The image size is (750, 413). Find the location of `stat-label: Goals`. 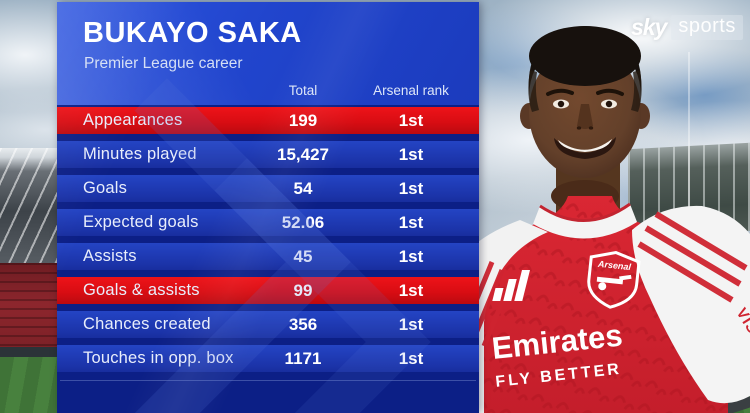

stat-label: Goals is located at coordinates (105, 188).